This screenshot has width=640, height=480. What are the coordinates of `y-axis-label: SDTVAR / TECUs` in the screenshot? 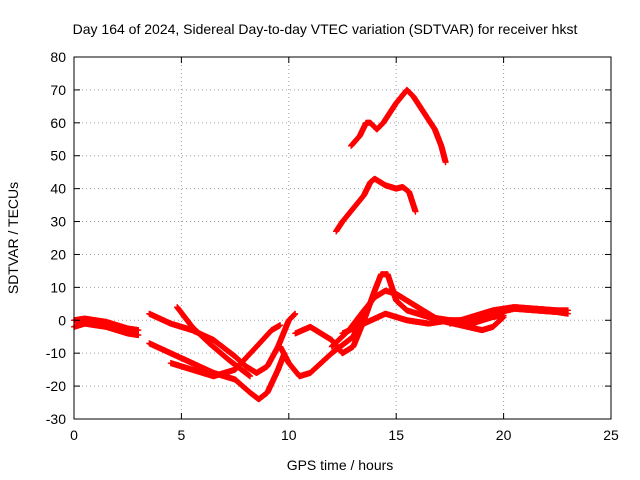 It's located at (13, 238).